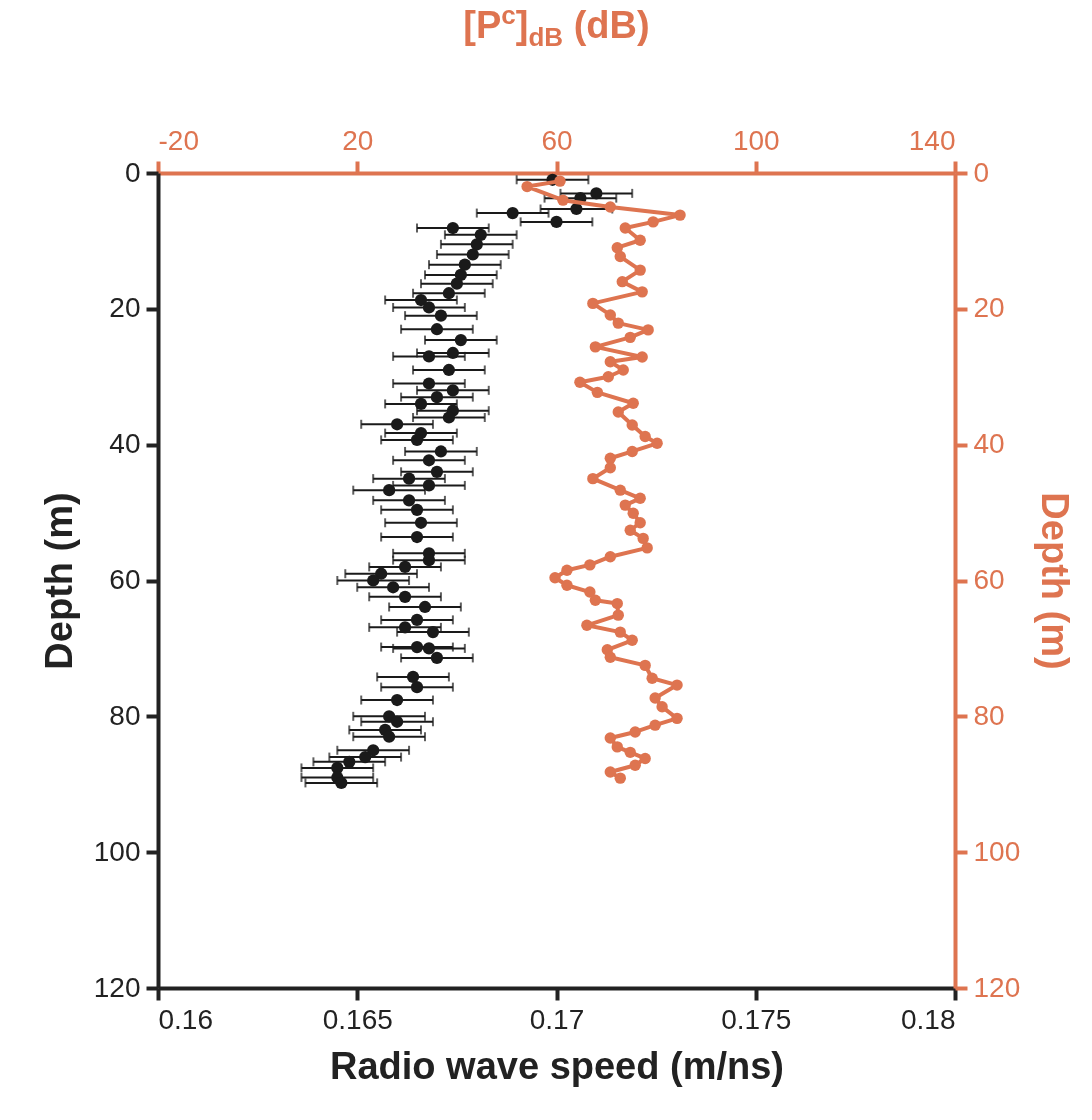  Describe the element at coordinates (185, 1019) in the screenshot. I see `x-tick-label: 0.16` at that location.